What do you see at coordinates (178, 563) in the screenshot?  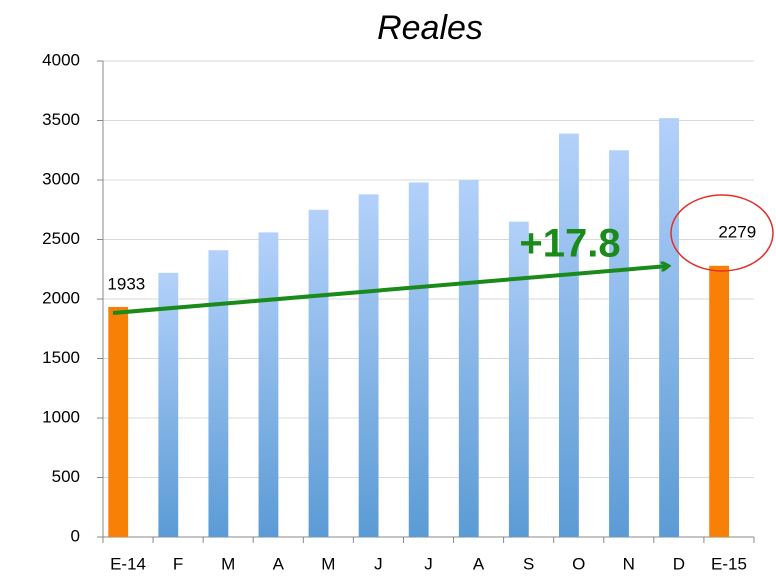 I see `x-tick-label: F` at bounding box center [178, 563].